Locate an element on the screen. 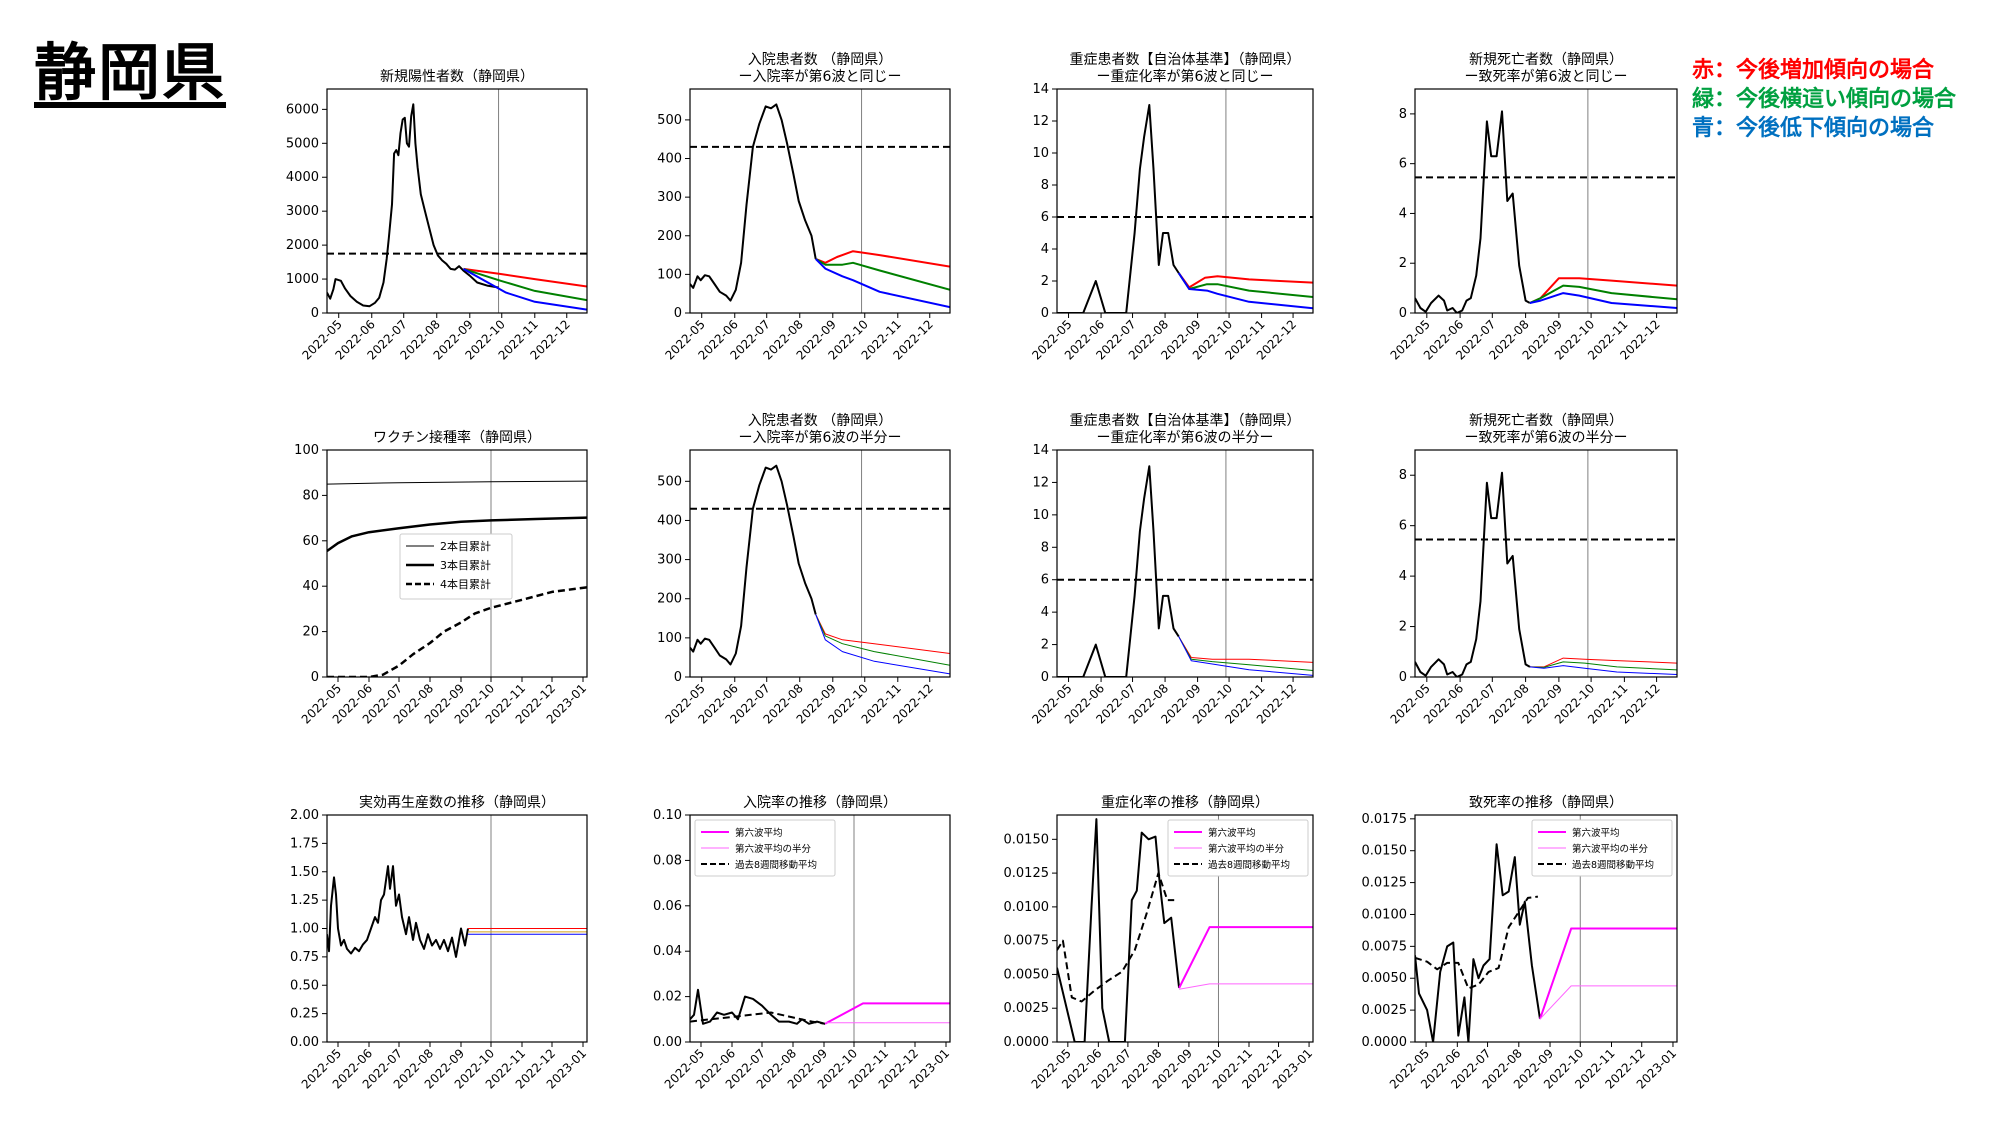 The width and height of the screenshot is (2000, 1125). y-tick-label: 0.0025 is located at coordinates (1385, 1010).